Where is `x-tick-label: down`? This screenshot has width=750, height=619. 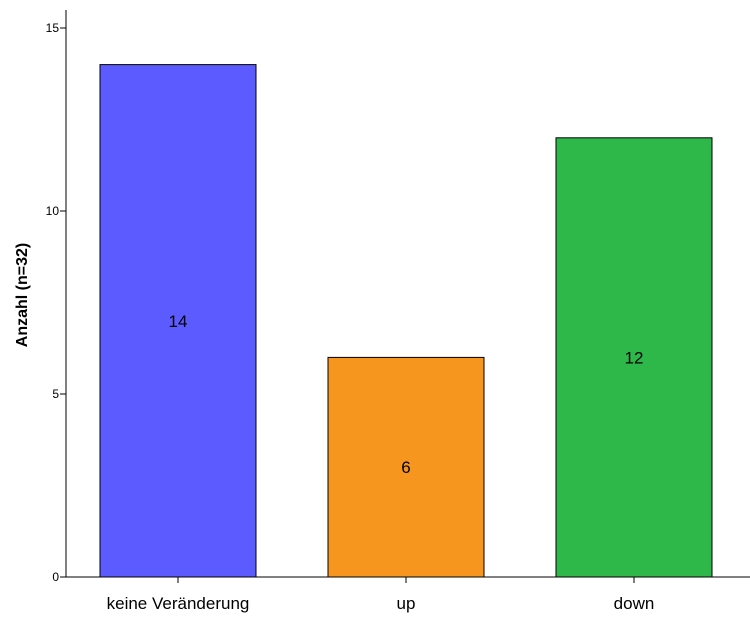 x-tick-label: down is located at coordinates (634, 603).